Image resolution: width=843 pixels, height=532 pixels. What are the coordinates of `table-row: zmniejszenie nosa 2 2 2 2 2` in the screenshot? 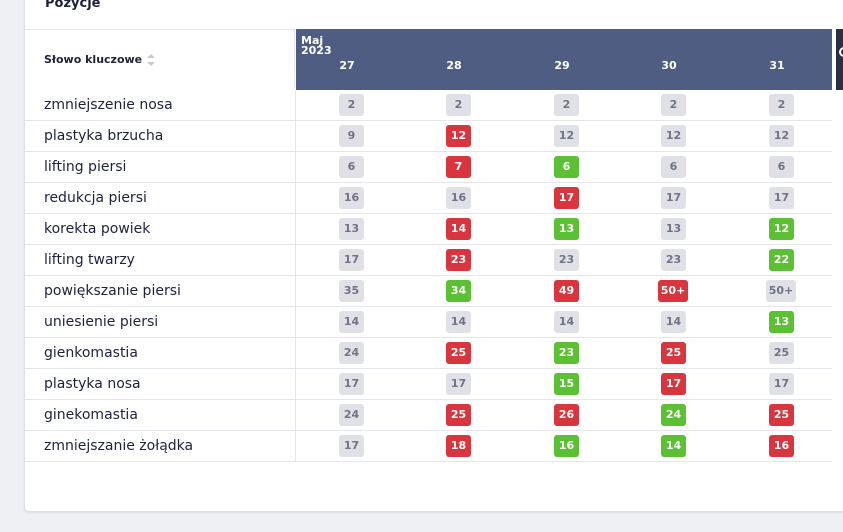 It's located at (428, 105).